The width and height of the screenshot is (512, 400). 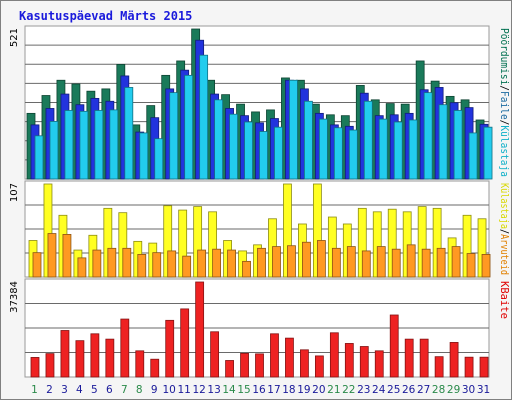 What do you see at coordinates (198, 390) in the screenshot?
I see `x-tick-label-day-12: 12` at bounding box center [198, 390].